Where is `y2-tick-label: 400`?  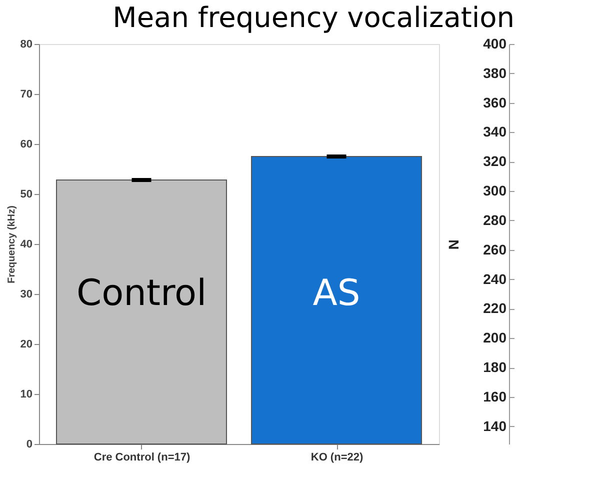
y2-tick-label: 400 is located at coordinates (495, 44).